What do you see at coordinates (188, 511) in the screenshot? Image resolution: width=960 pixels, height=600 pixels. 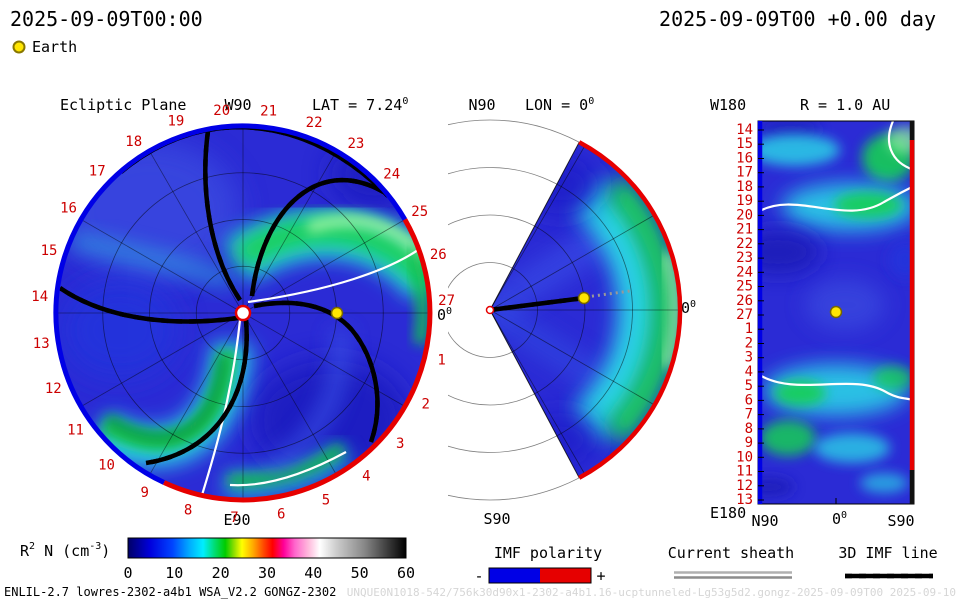 I see `carrington-tick: 8` at bounding box center [188, 511].